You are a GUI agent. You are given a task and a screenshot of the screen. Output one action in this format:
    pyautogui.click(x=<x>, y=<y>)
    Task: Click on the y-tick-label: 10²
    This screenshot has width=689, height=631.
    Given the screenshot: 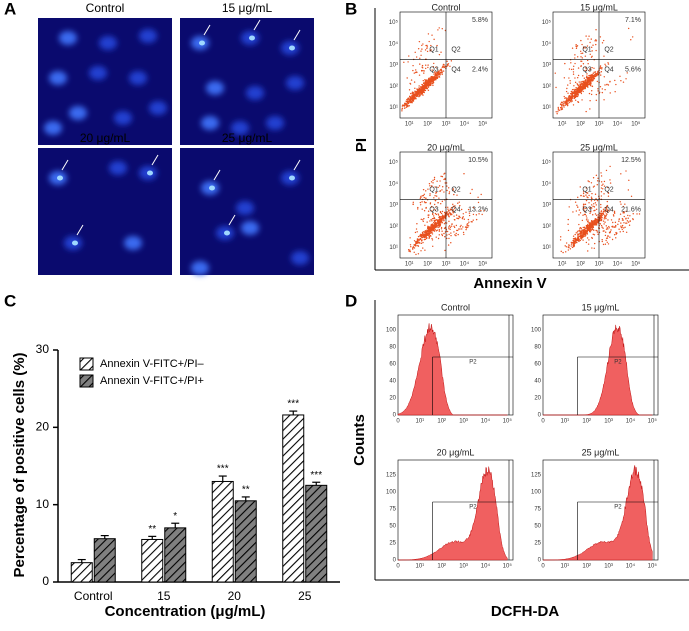 What is the action you would take?
    pyautogui.click(x=546, y=87)
    